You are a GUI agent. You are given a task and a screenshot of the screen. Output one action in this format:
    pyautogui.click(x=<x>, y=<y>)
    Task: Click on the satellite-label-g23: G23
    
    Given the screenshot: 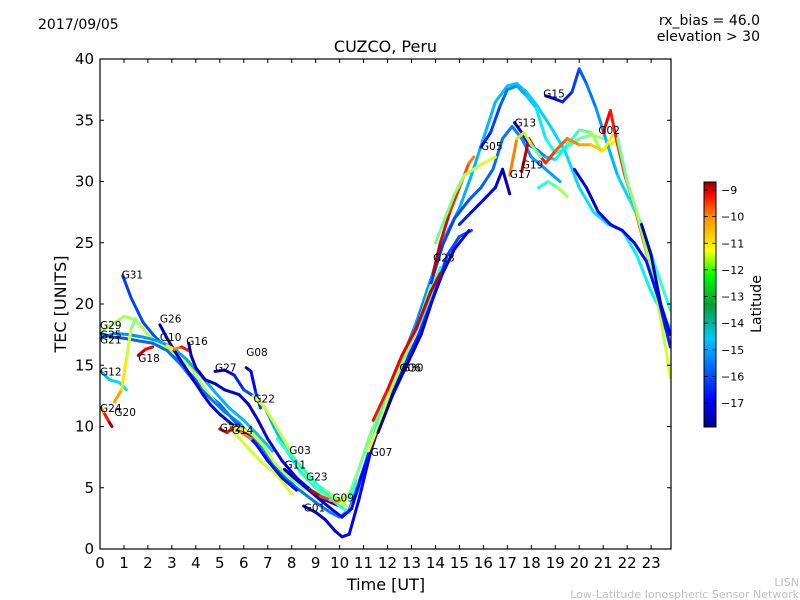 What is the action you would take?
    pyautogui.click(x=317, y=478)
    